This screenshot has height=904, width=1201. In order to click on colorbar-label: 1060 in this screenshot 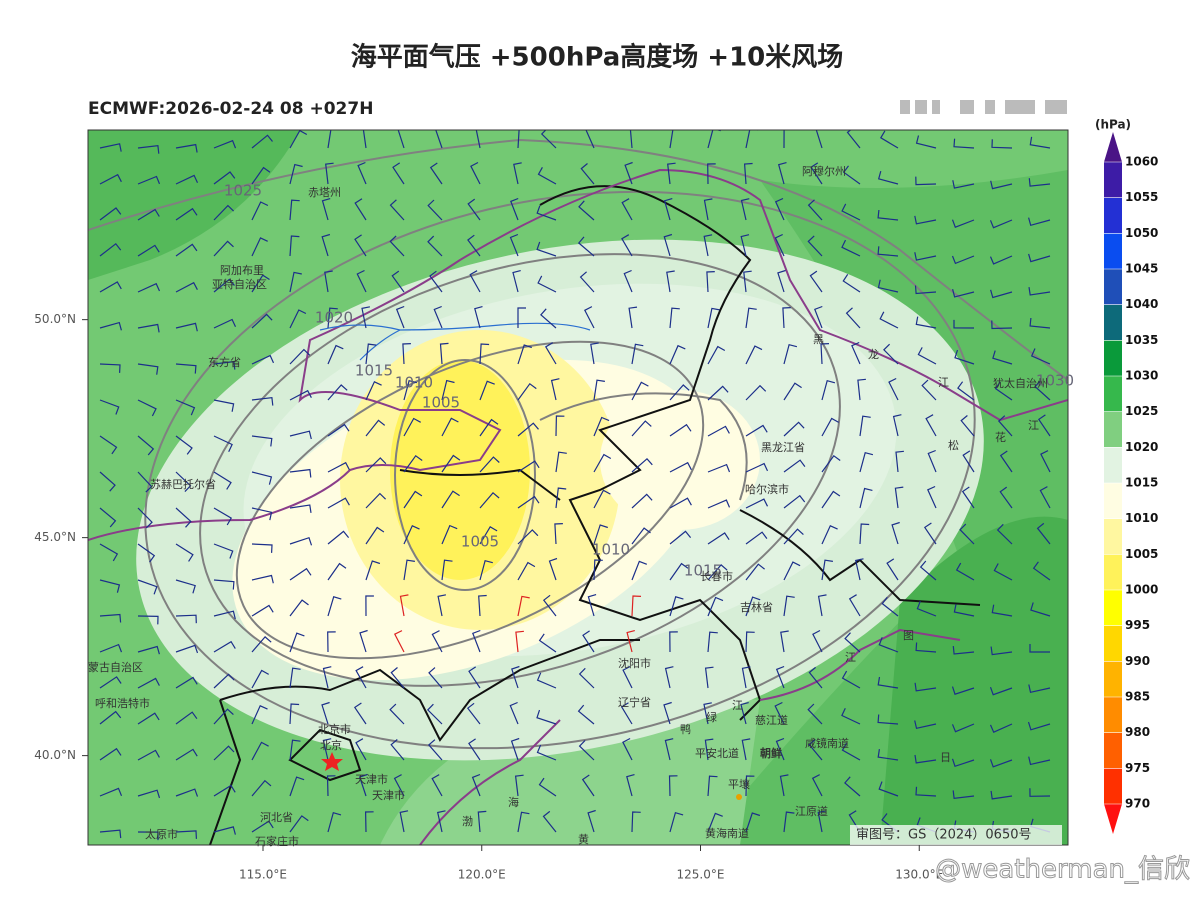, I will do `click(1141, 162)`.